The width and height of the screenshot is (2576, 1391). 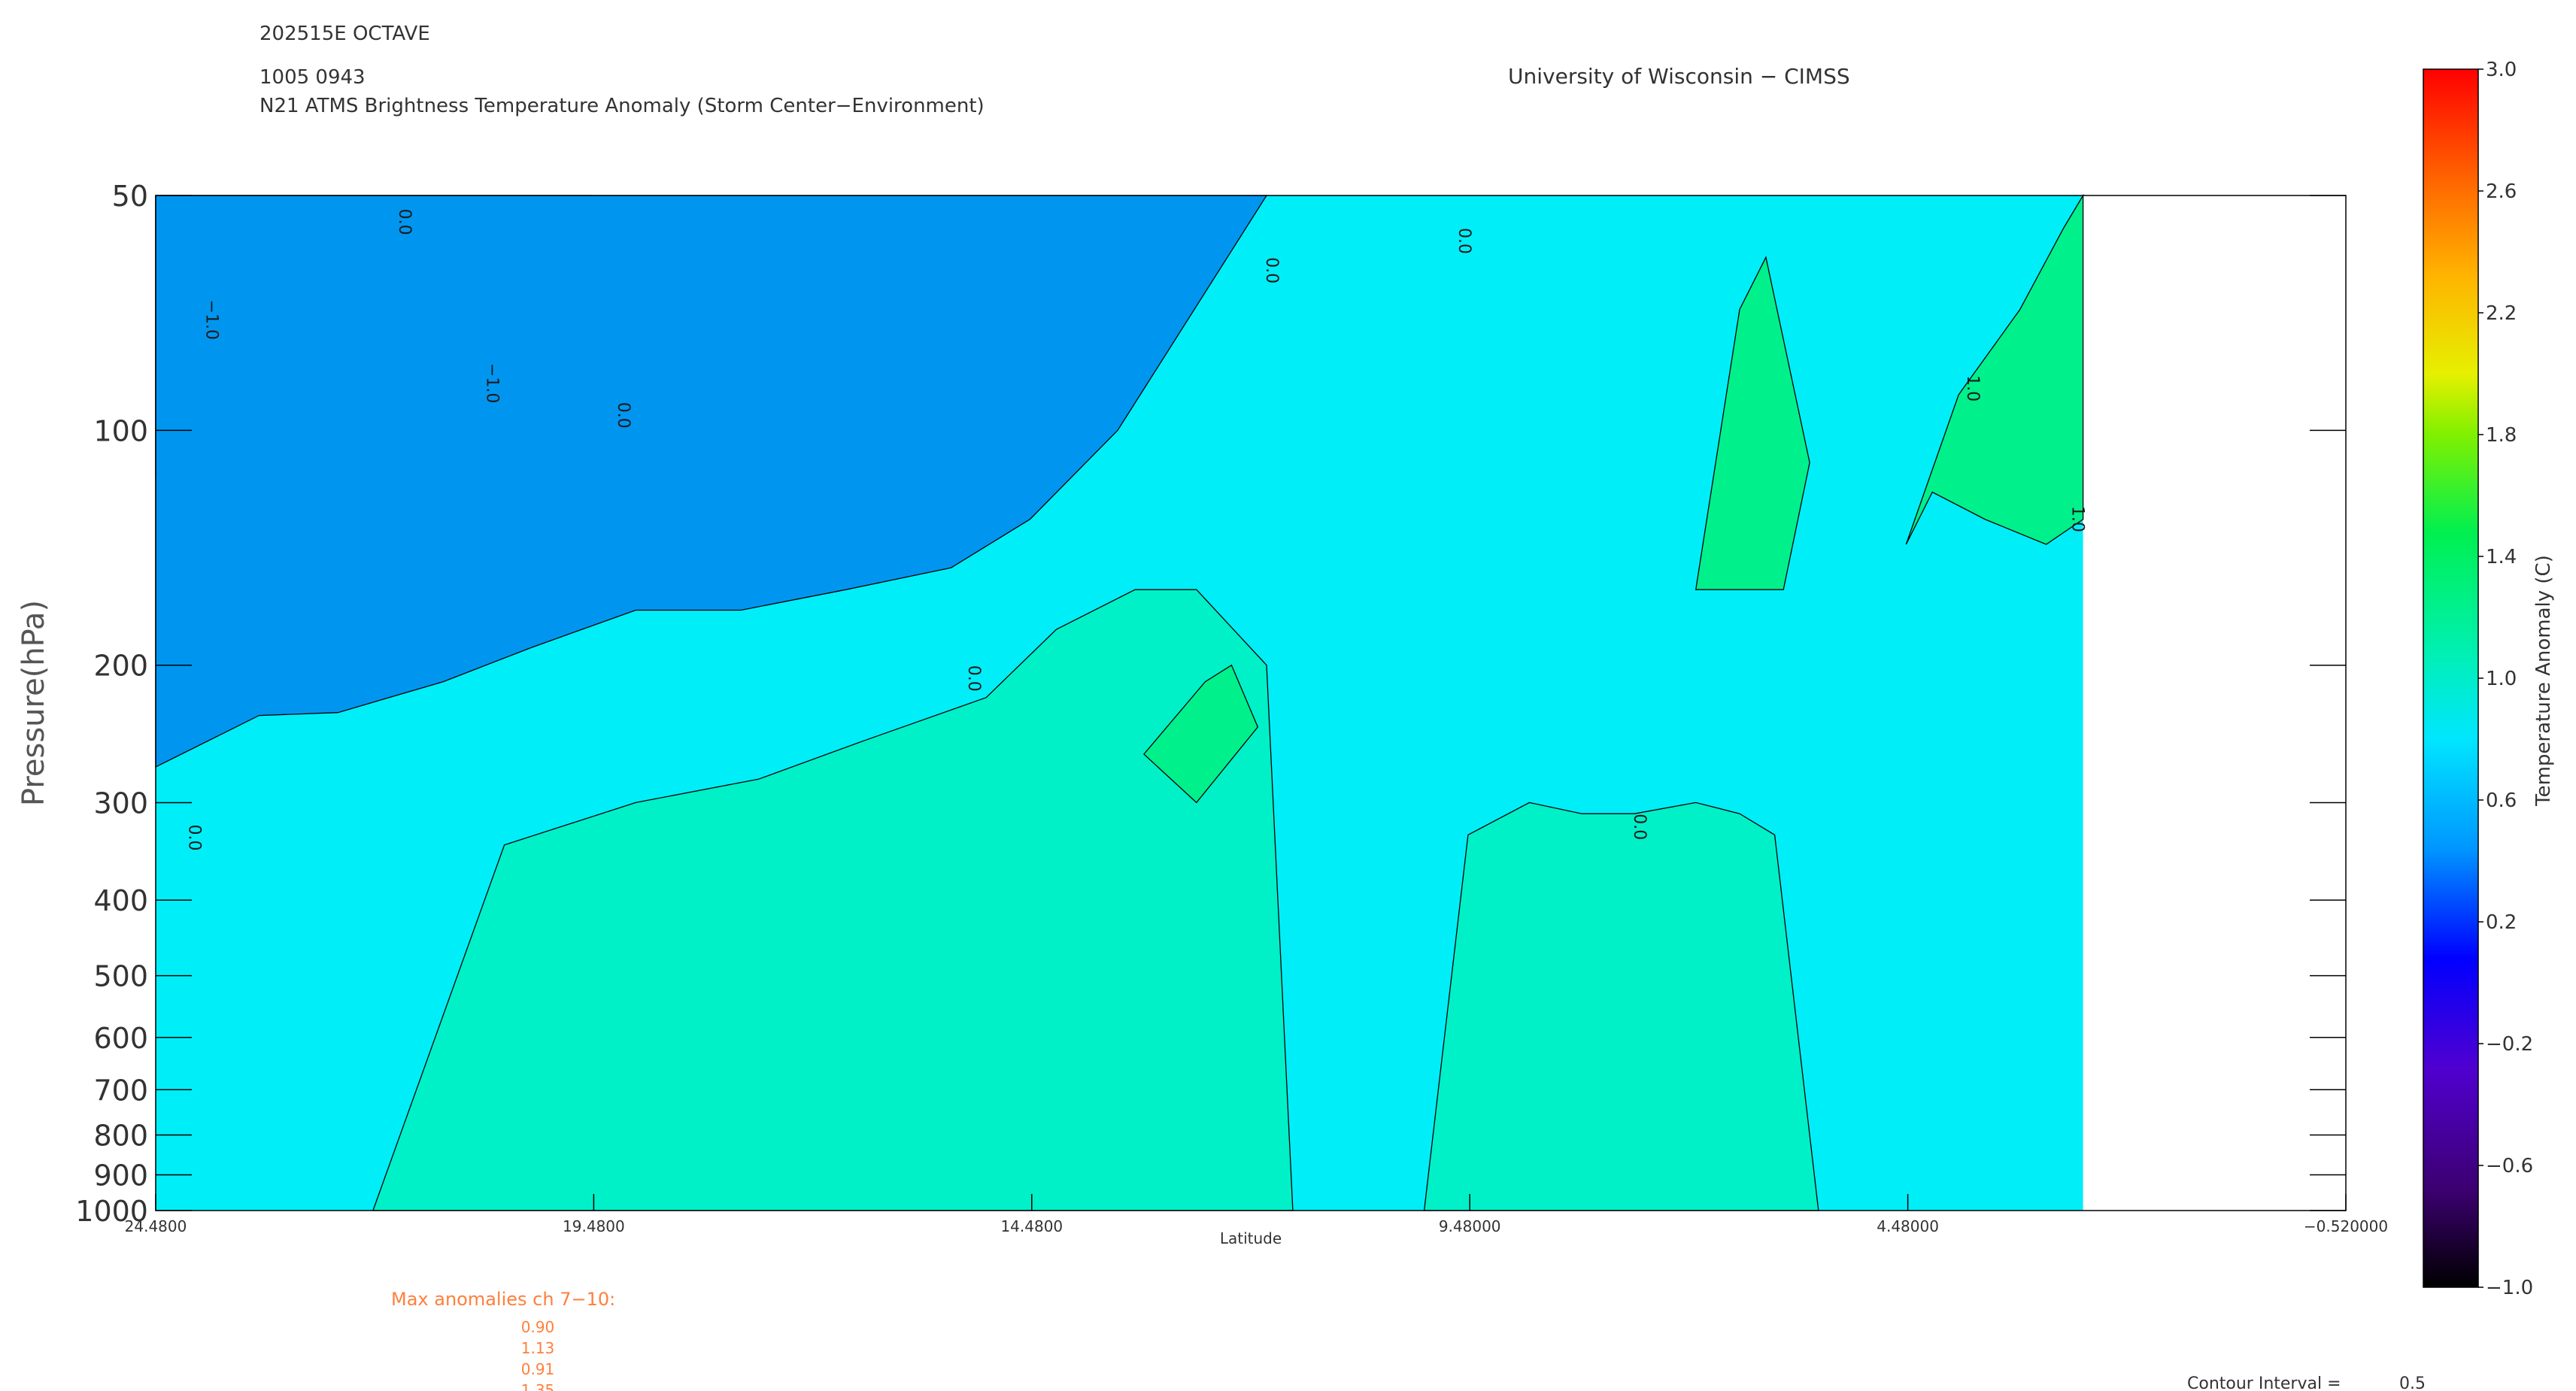 What do you see at coordinates (120, 1038) in the screenshot?
I see `y-tick-label: 600` at bounding box center [120, 1038].